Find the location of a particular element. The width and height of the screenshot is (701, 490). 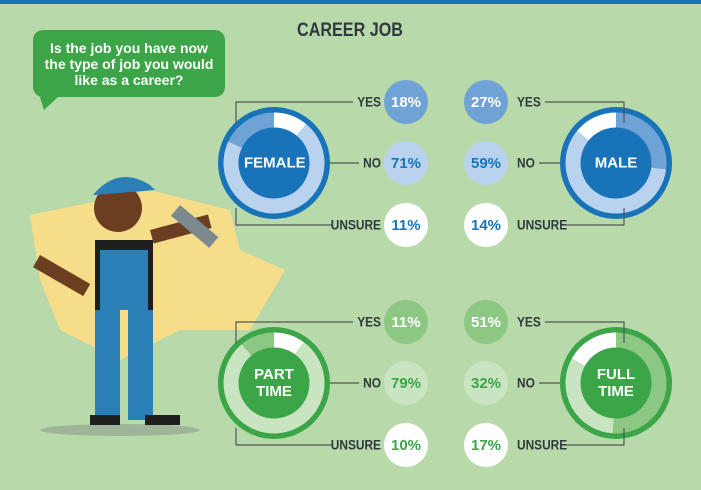

value-label: 27% is located at coordinates (486, 102).